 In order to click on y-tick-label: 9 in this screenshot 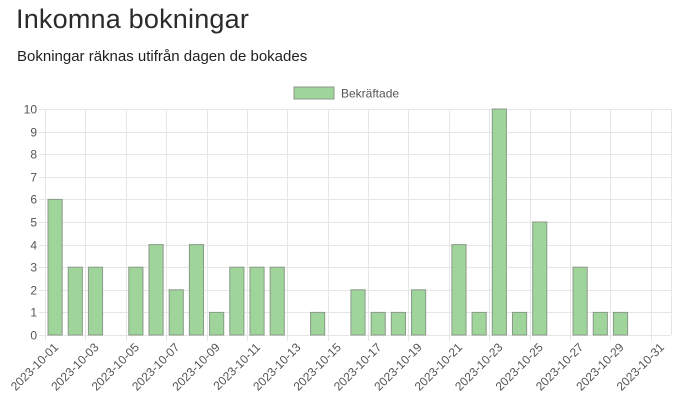, I will do `click(33, 133)`.